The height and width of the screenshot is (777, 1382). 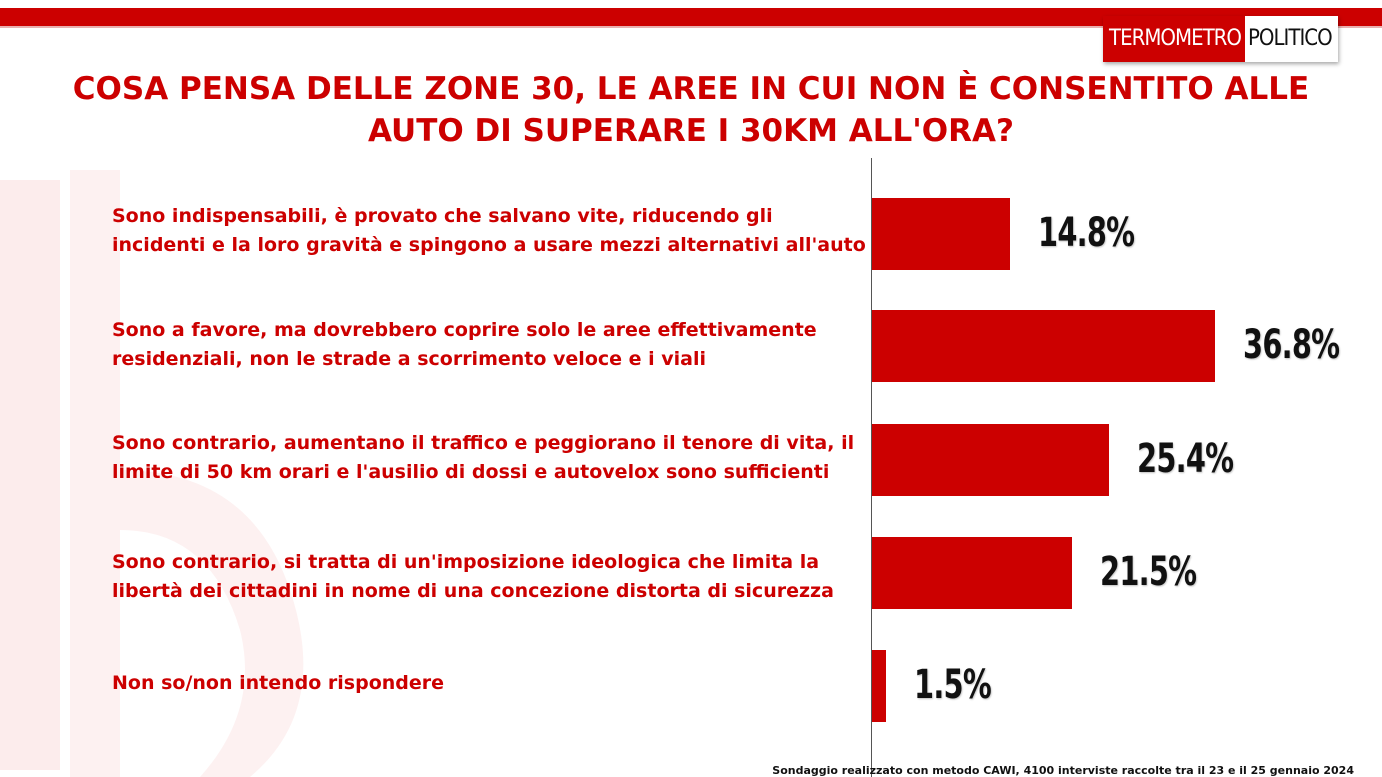 I want to click on top-red-band, so click(x=691, y=17).